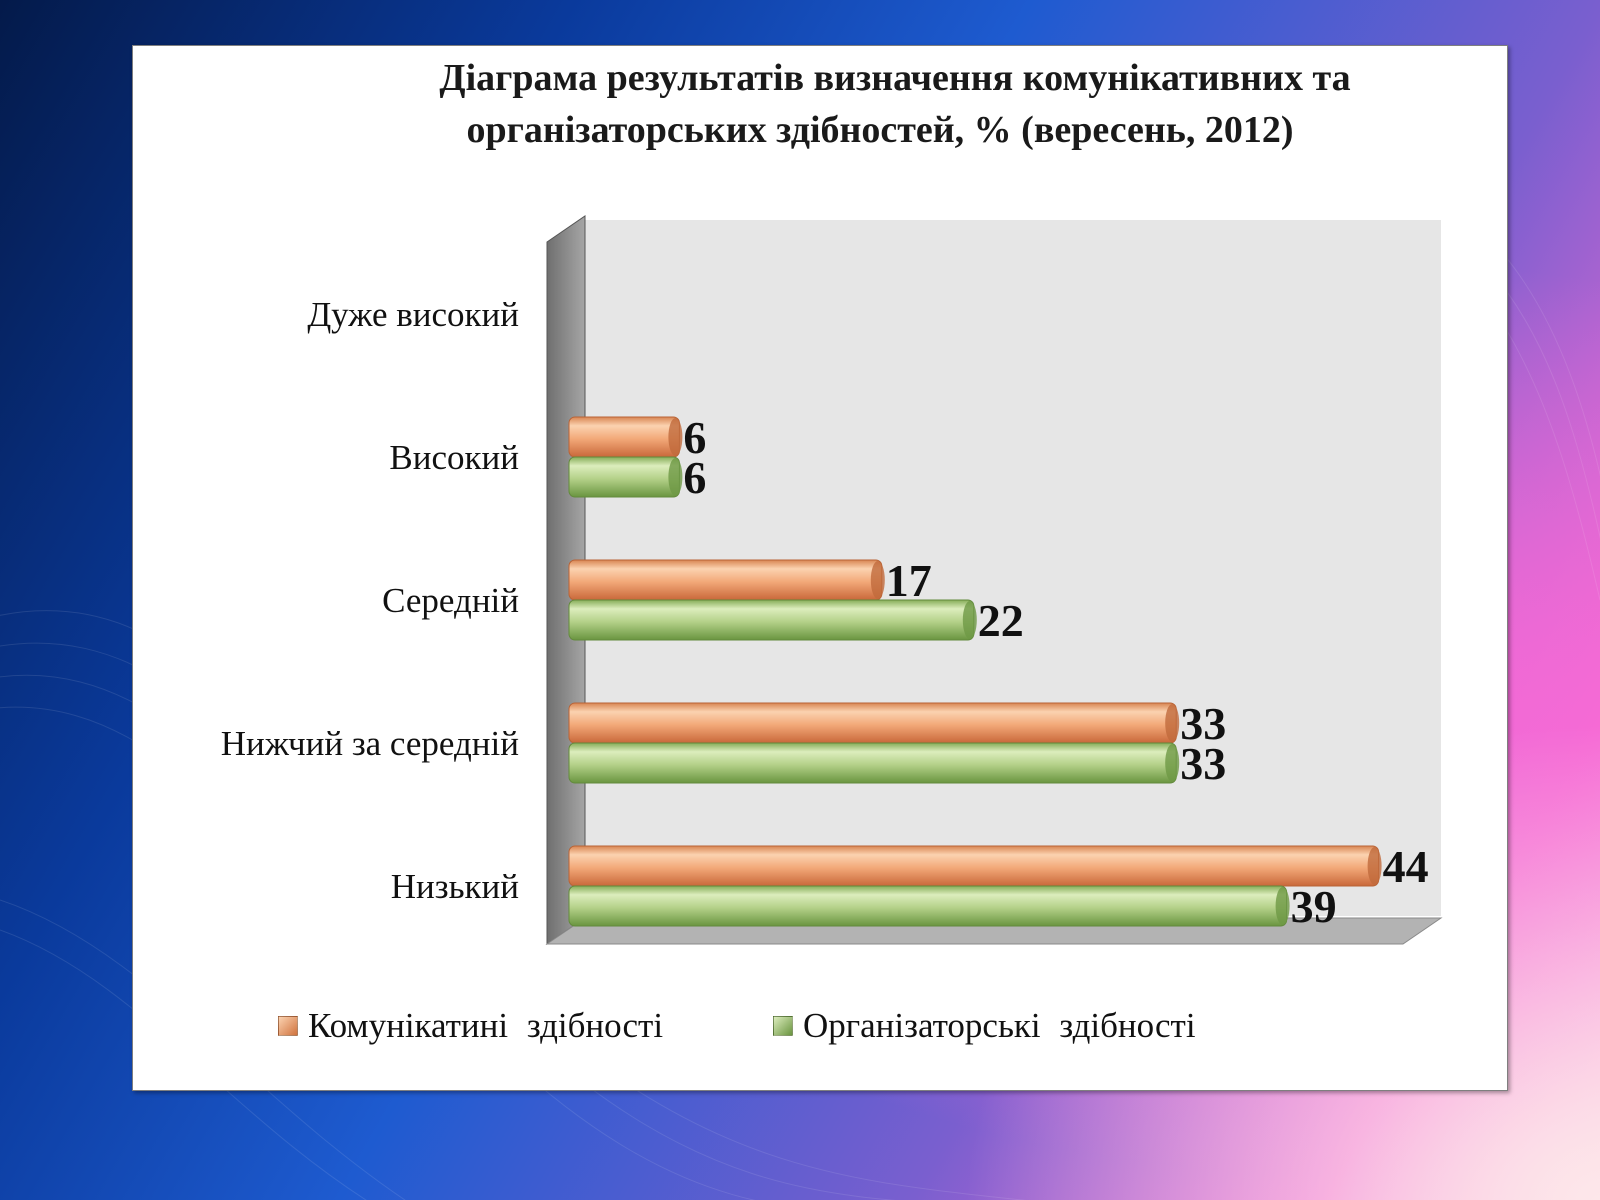 The height and width of the screenshot is (1200, 1600). Describe the element at coordinates (694, 437) in the screenshot. I see `data-label-series0-cat1: 6` at that location.